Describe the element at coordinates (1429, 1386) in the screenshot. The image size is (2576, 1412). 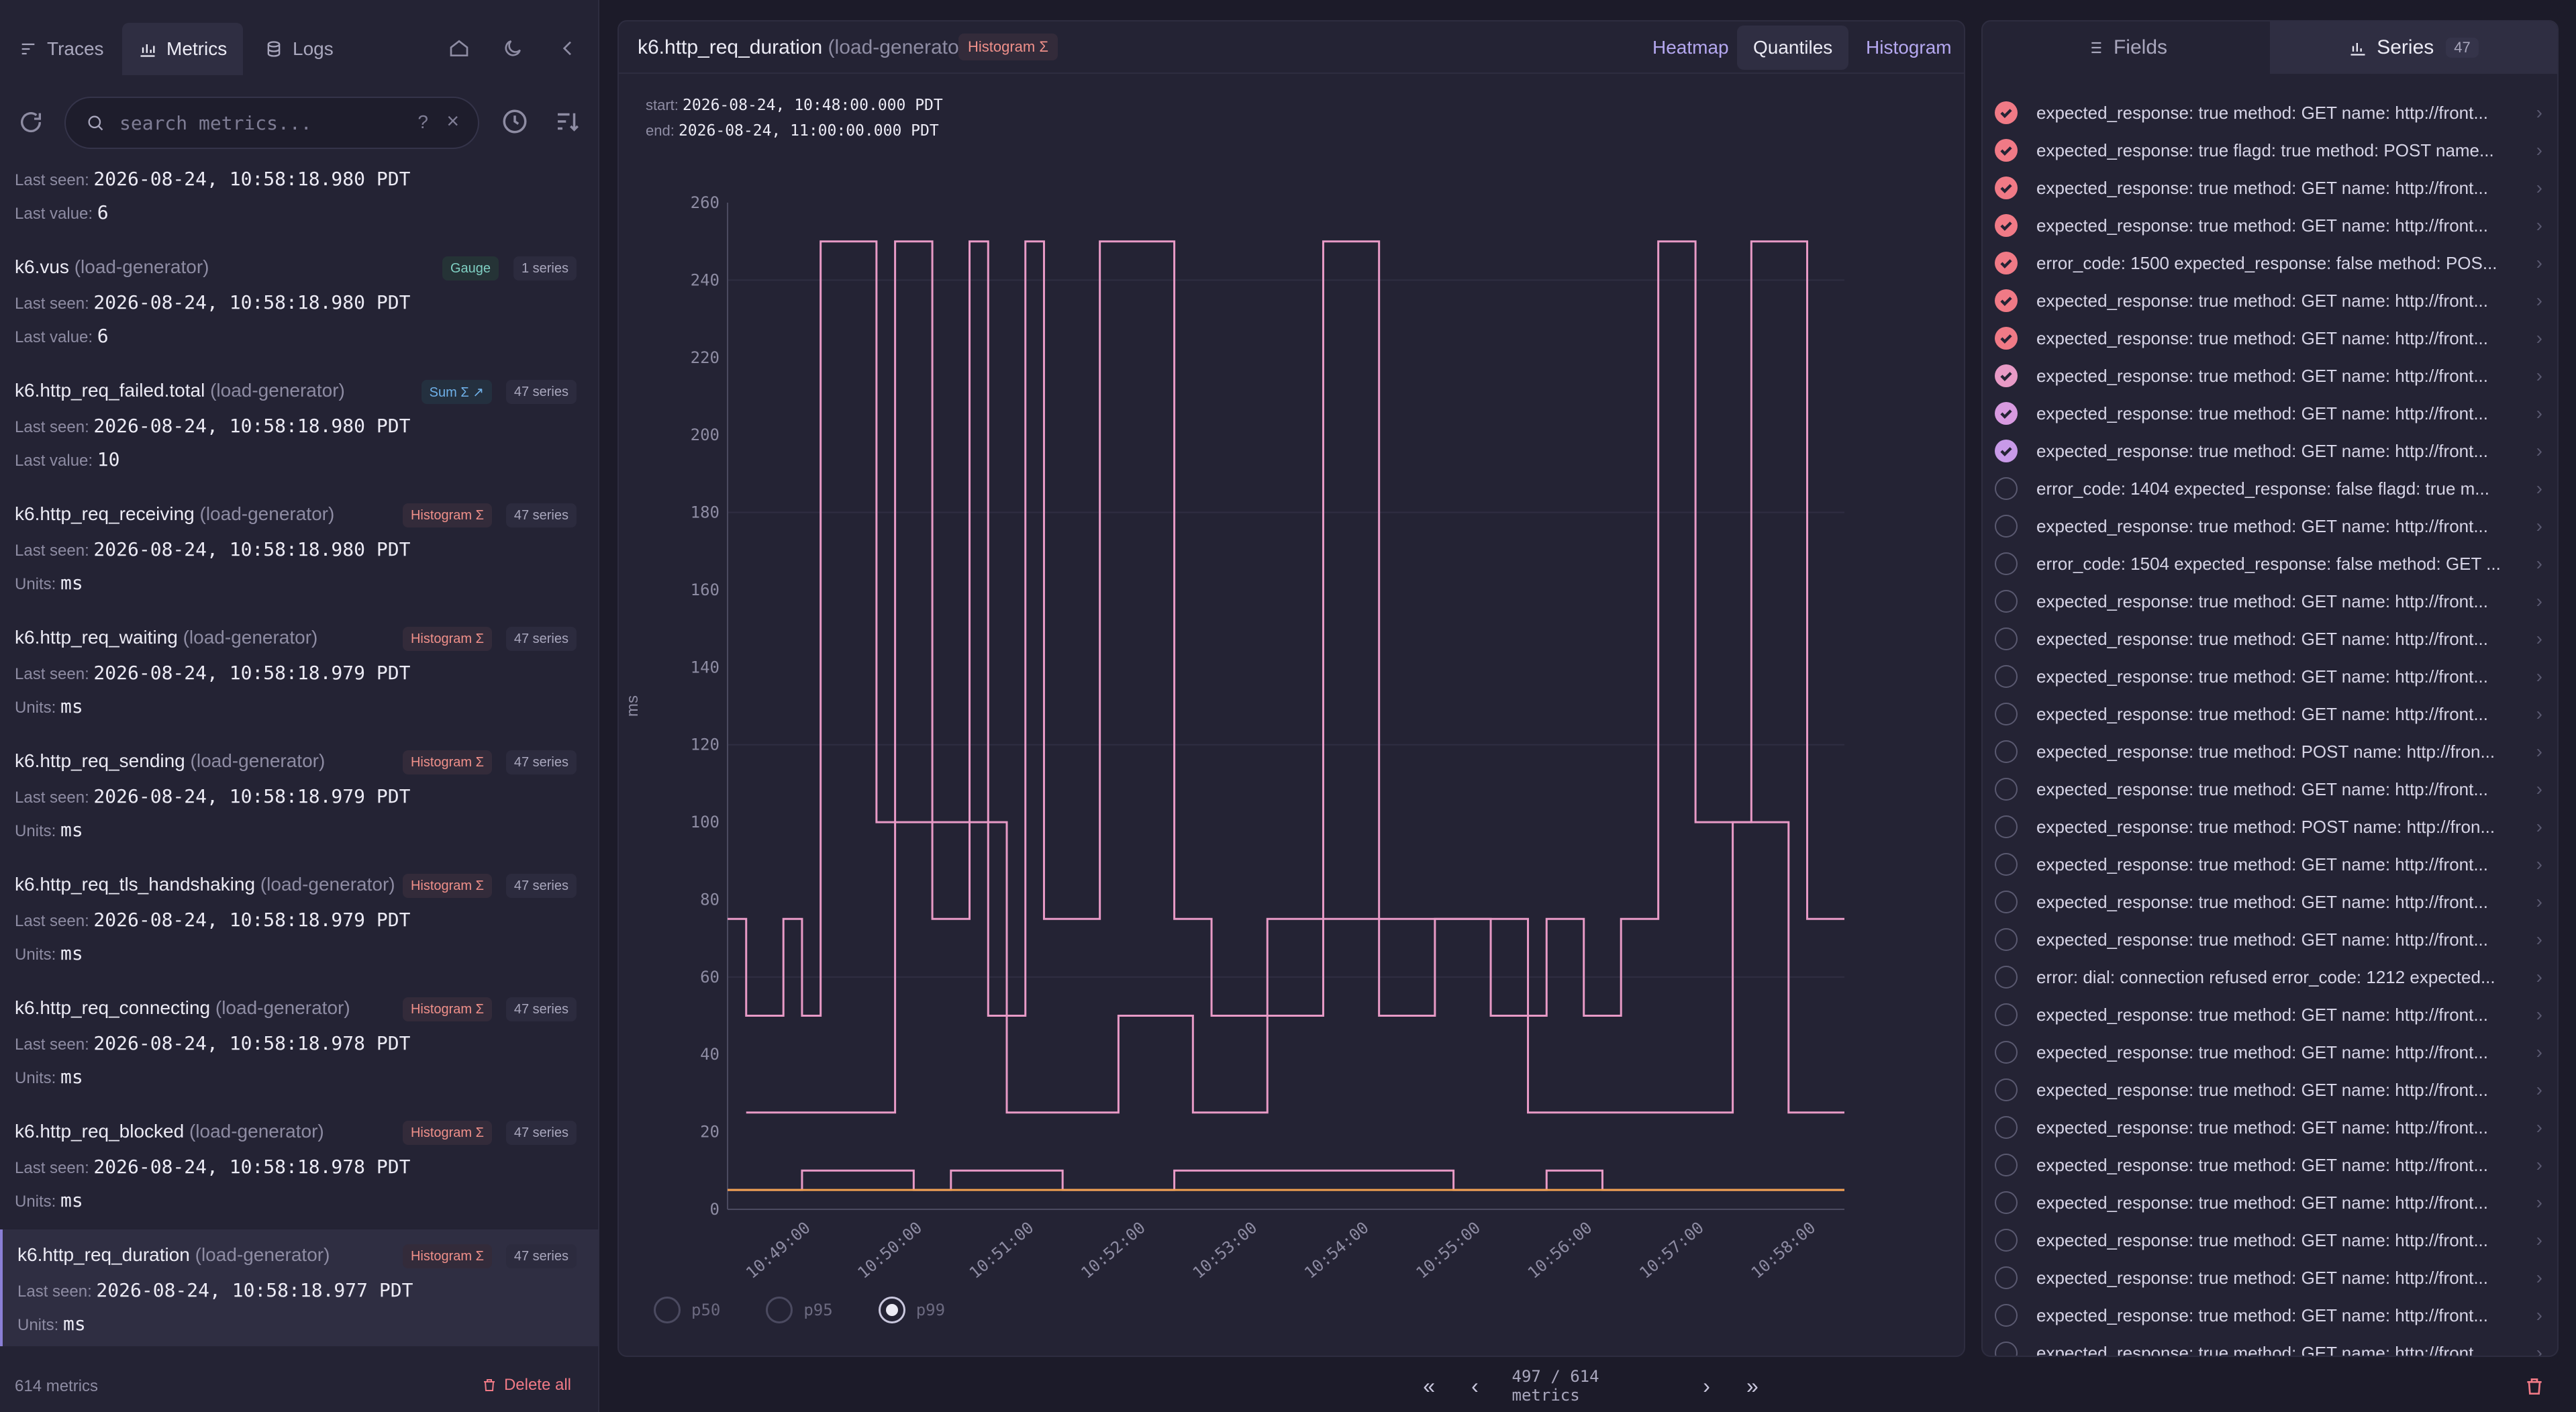
I see `first-page-button: «` at that location.